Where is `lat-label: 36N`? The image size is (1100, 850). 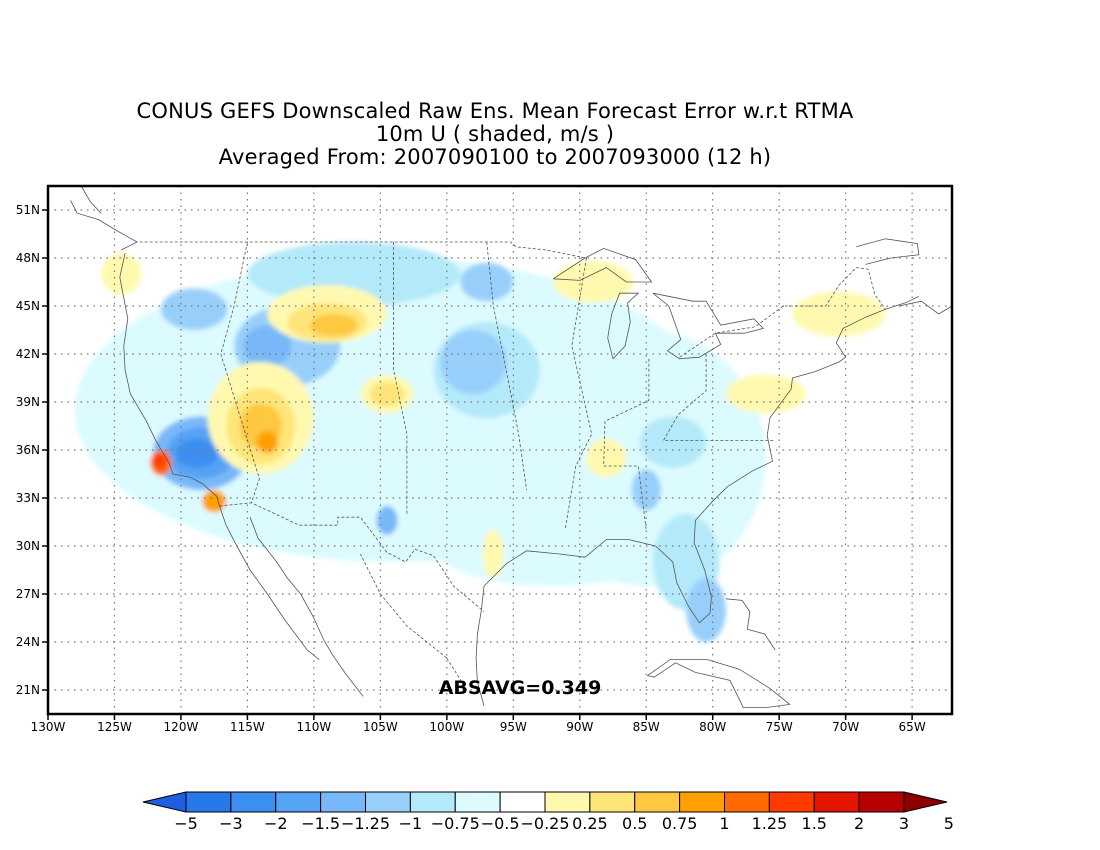
lat-label: 36N is located at coordinates (28, 450).